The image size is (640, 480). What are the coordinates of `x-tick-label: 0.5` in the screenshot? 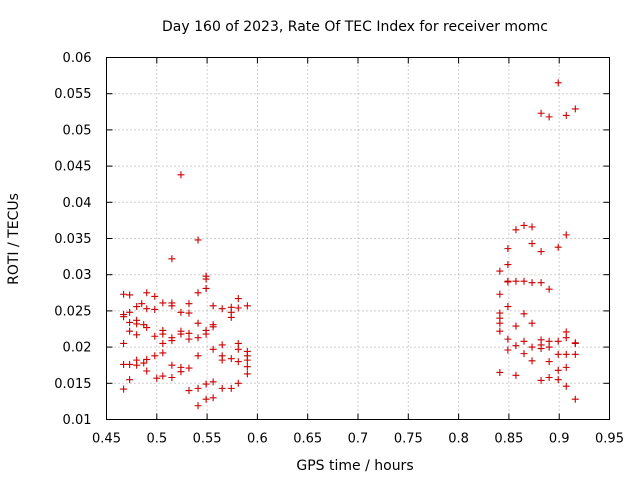 It's located at (156, 439).